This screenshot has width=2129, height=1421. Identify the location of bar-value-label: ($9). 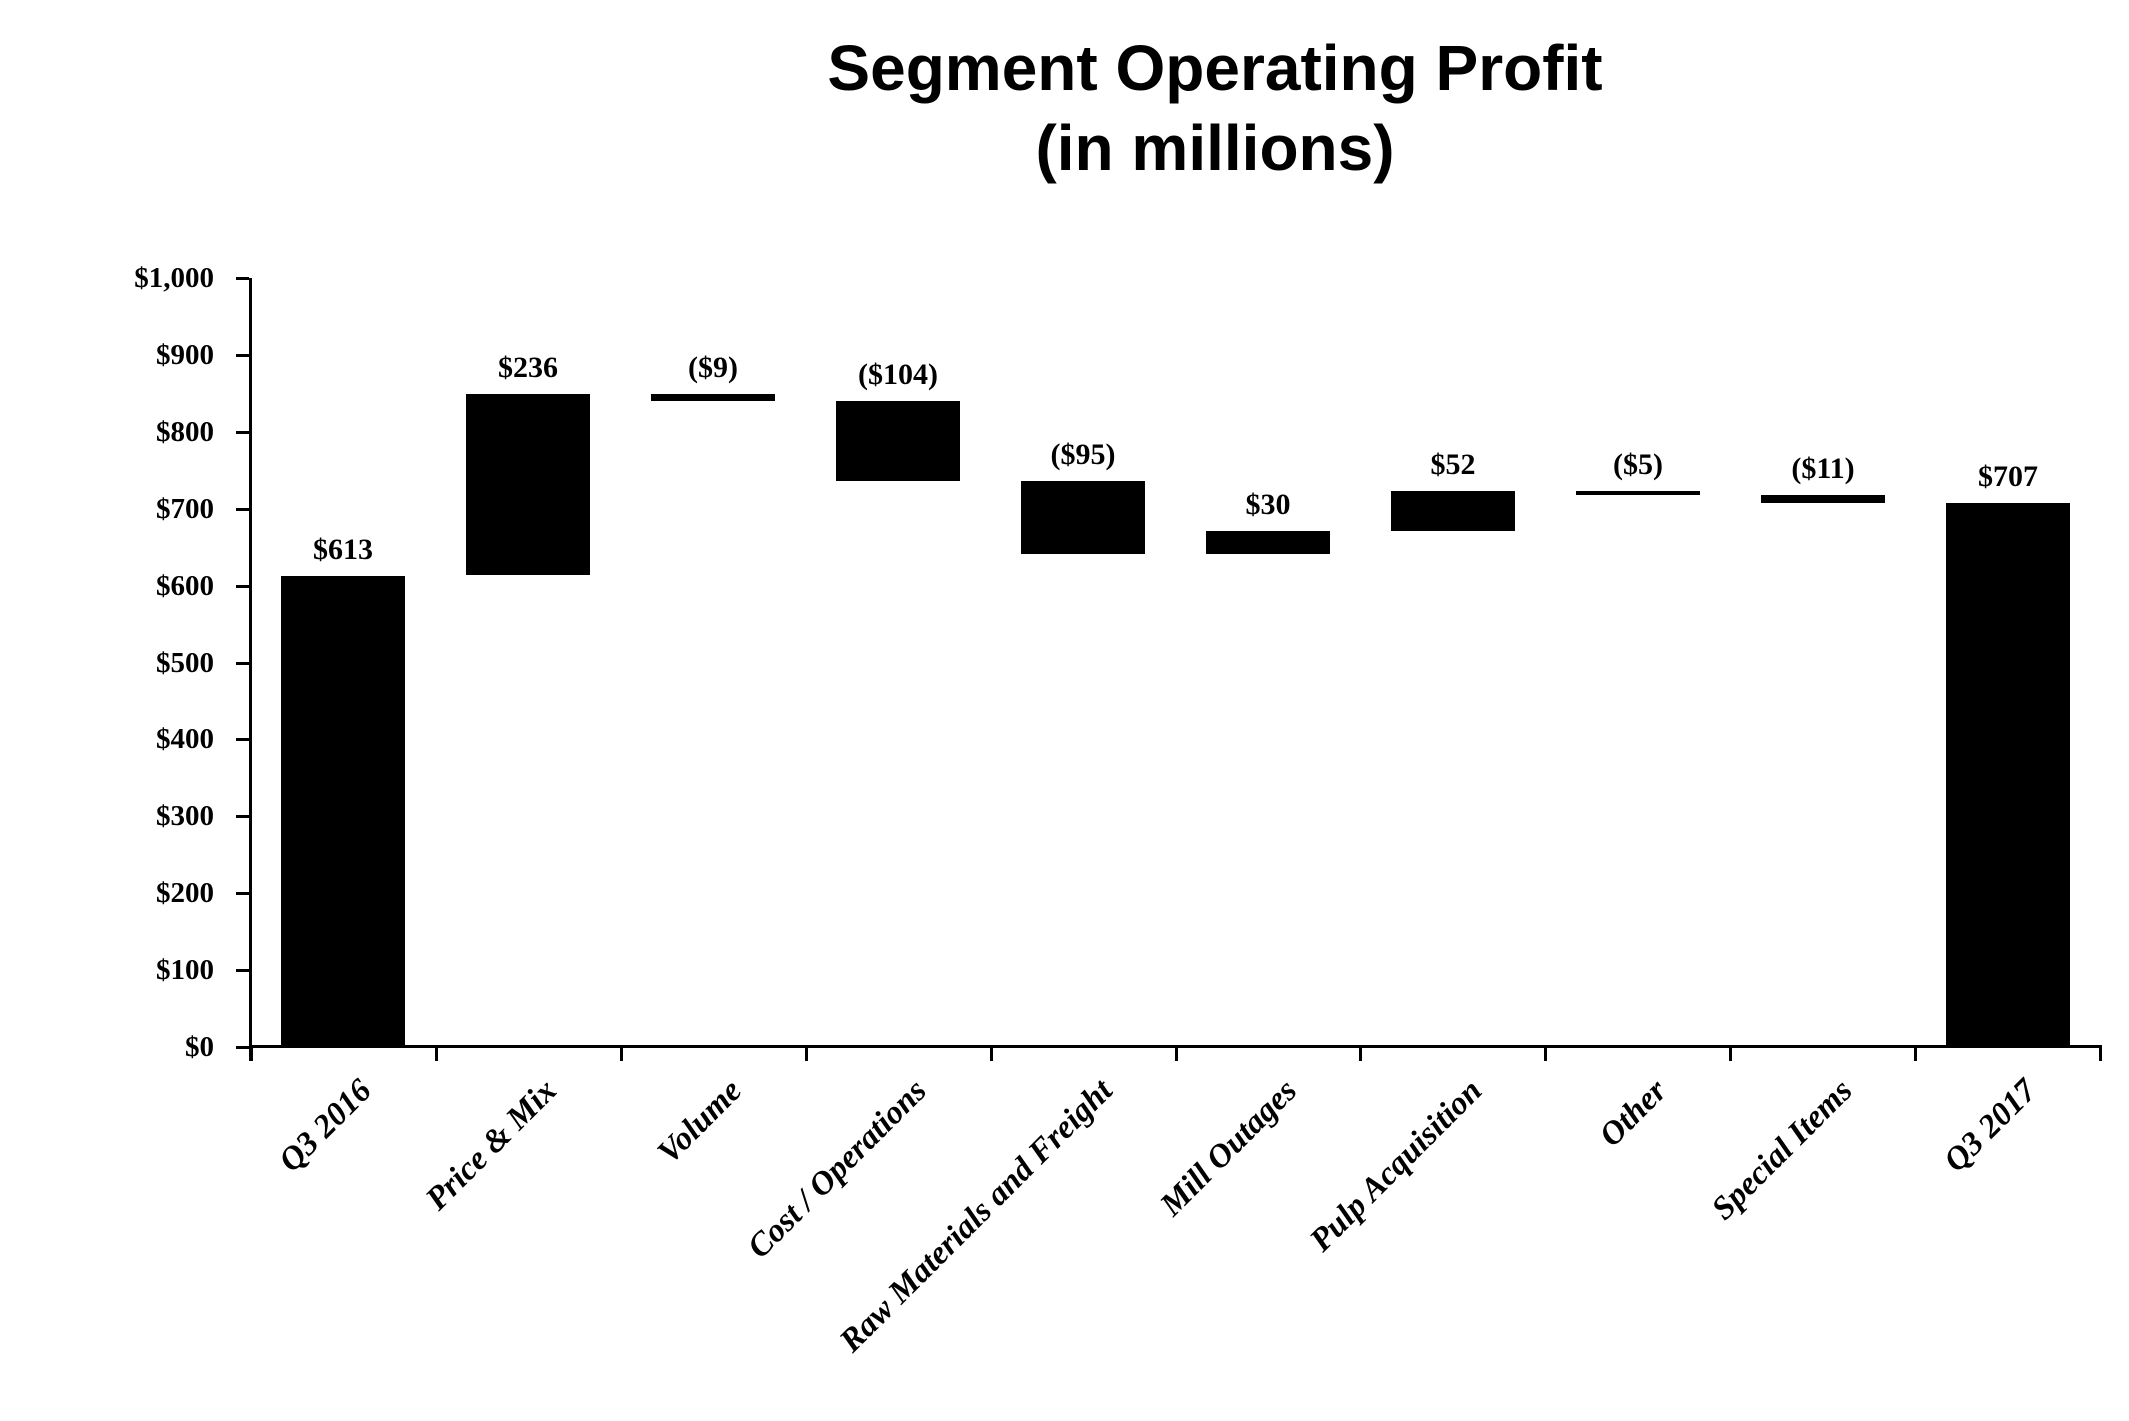
(713, 367).